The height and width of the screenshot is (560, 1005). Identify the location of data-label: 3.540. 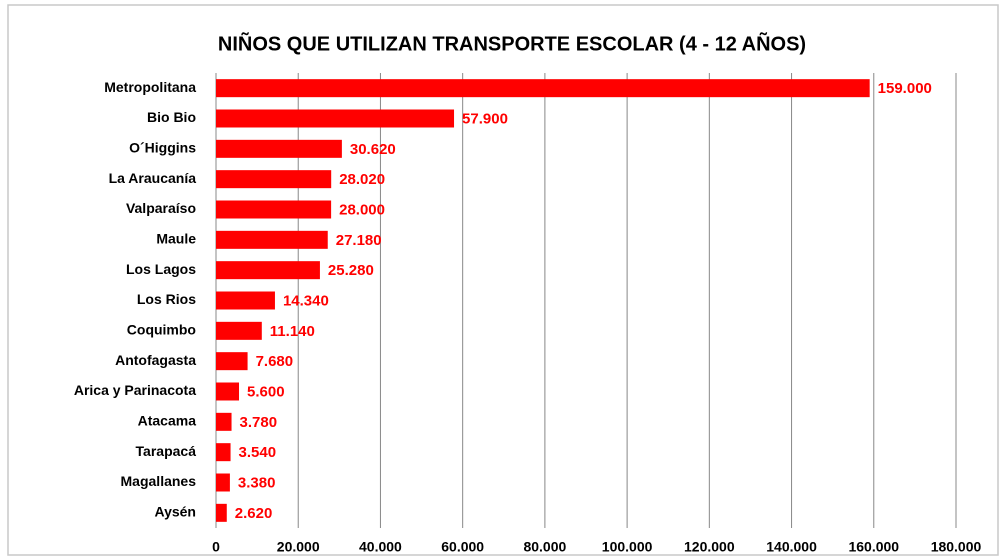
(258, 452).